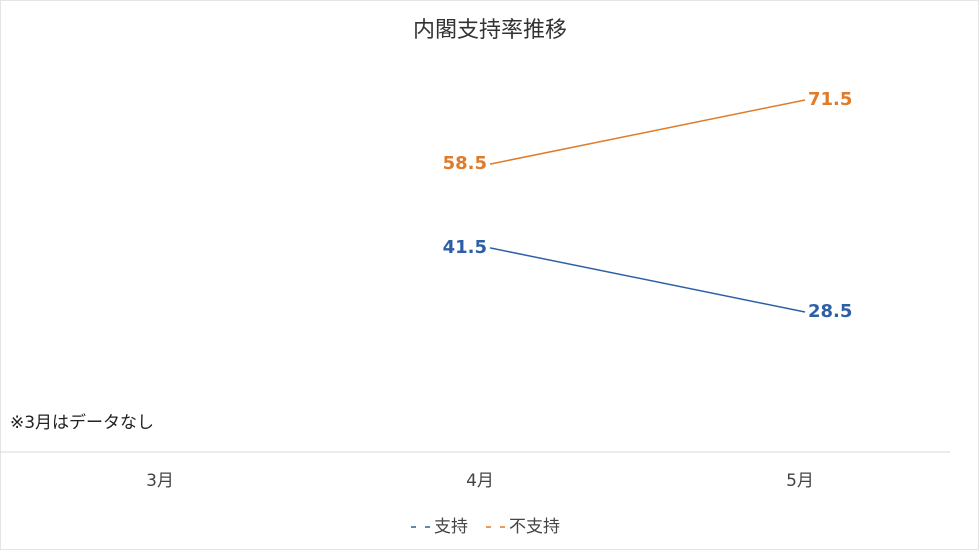 This screenshot has height=551, width=980. Describe the element at coordinates (465, 247) in the screenshot. I see `data-label: 41.5` at that location.